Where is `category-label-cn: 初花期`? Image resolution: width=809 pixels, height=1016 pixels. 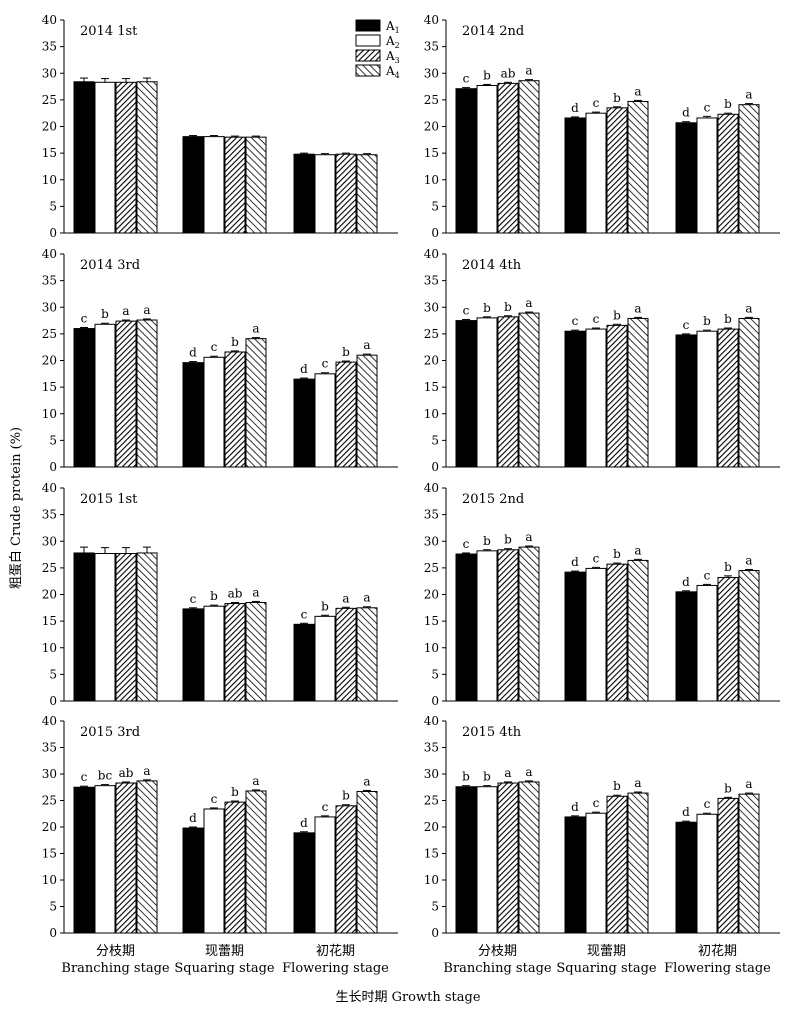 category-label-cn: 初花期 is located at coordinates (717, 951).